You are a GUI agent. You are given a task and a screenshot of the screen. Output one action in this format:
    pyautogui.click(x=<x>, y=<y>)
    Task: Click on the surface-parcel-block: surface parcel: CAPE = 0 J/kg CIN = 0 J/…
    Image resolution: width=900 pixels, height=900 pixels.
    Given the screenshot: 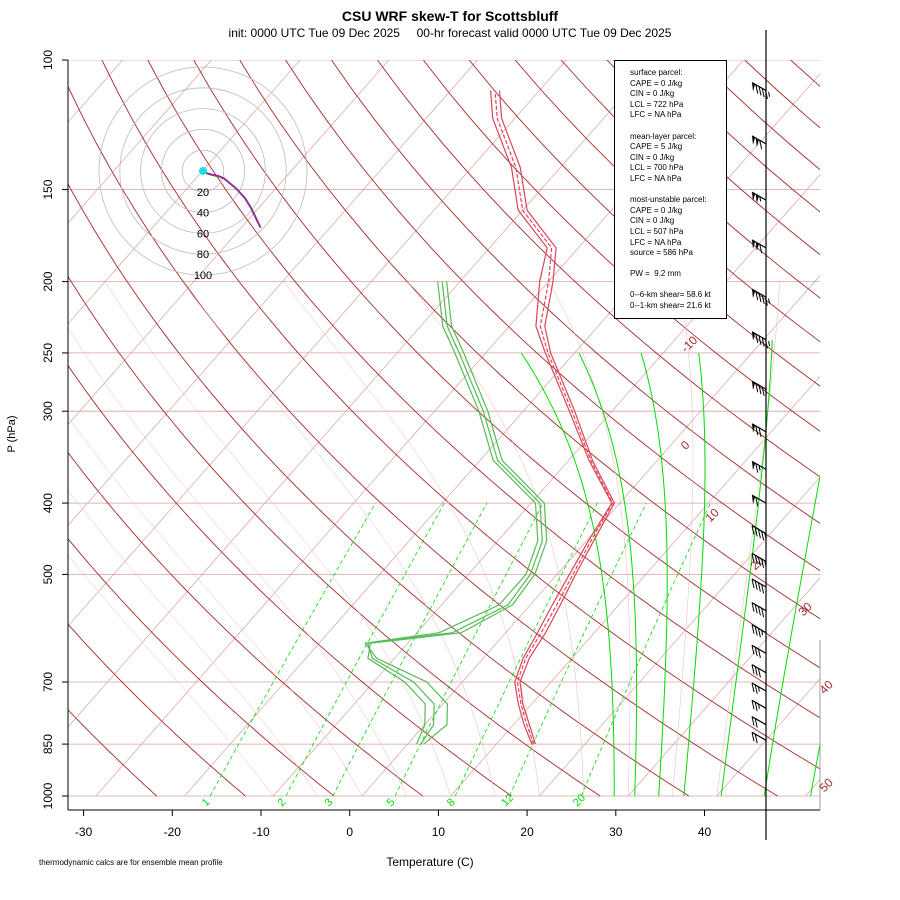 What is the action you would take?
    pyautogui.click(x=657, y=94)
    